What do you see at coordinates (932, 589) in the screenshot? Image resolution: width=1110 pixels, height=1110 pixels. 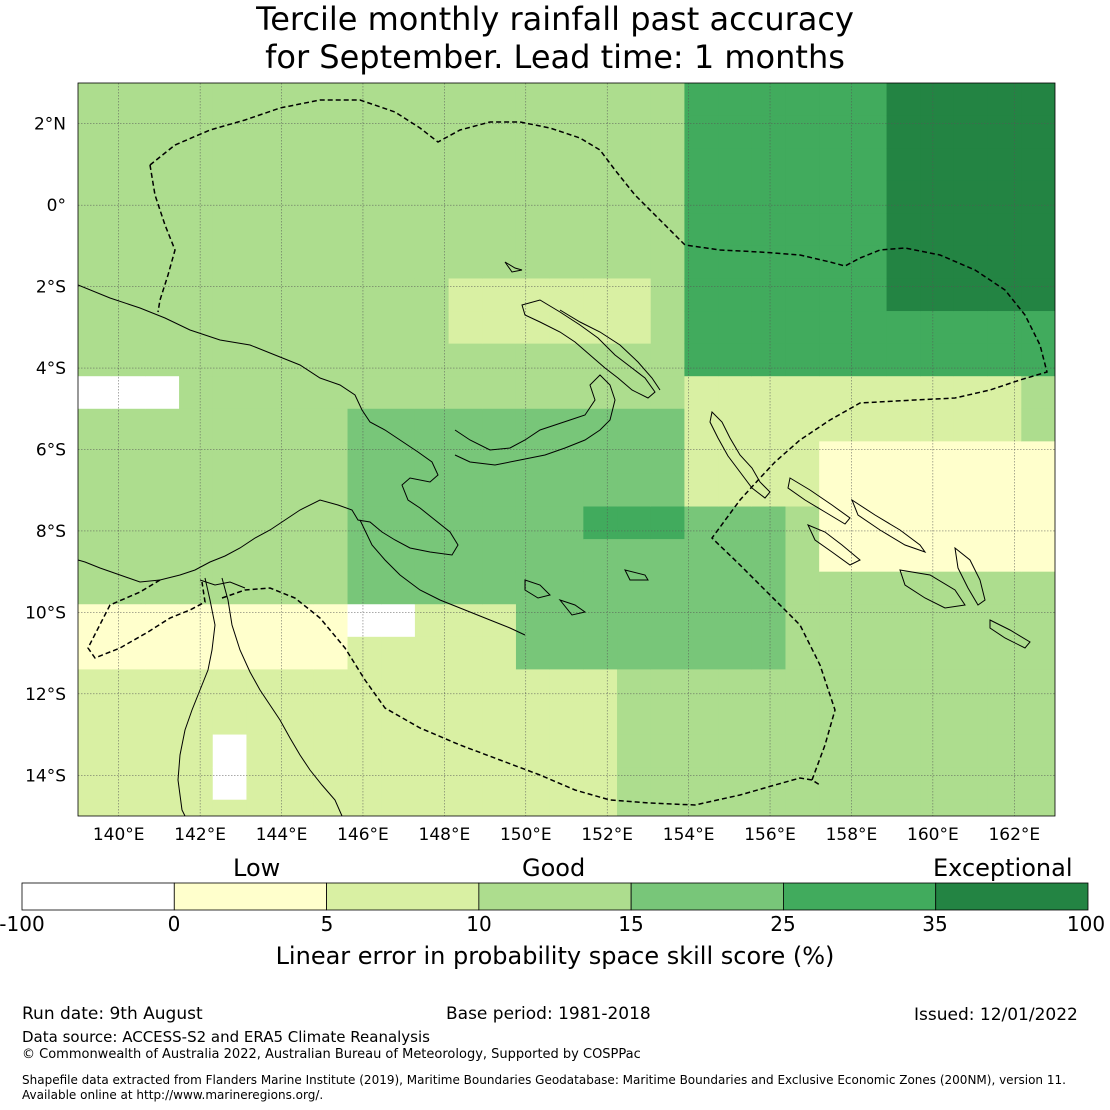 I see `coastline-guadalcanal` at bounding box center [932, 589].